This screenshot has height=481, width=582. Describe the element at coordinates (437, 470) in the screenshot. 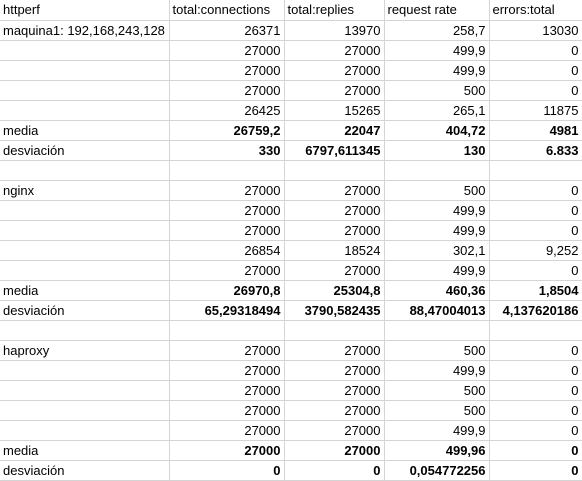

I see `value-cell: 0,054772256` at that location.